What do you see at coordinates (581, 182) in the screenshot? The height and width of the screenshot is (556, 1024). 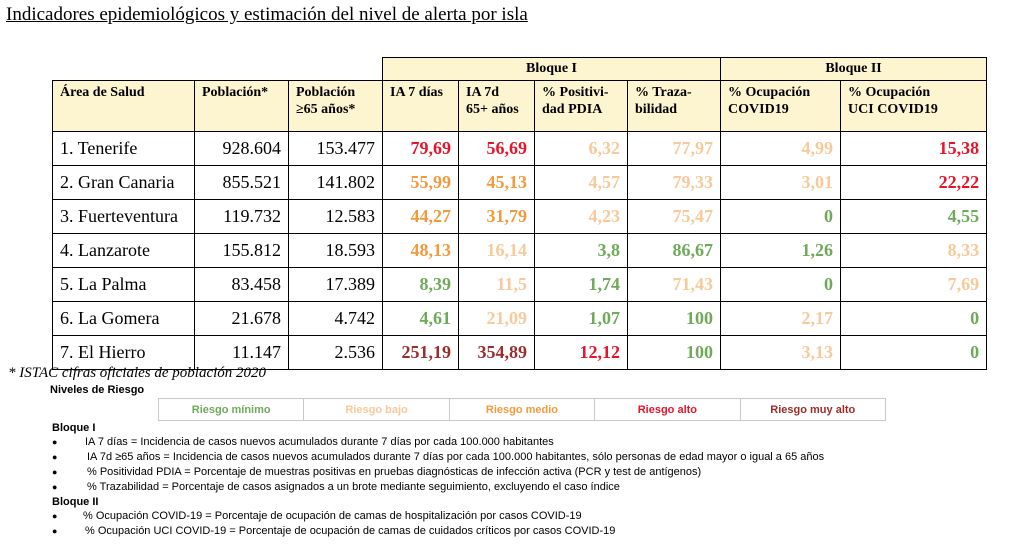 I see `positividad-cell: 4,57` at bounding box center [581, 182].